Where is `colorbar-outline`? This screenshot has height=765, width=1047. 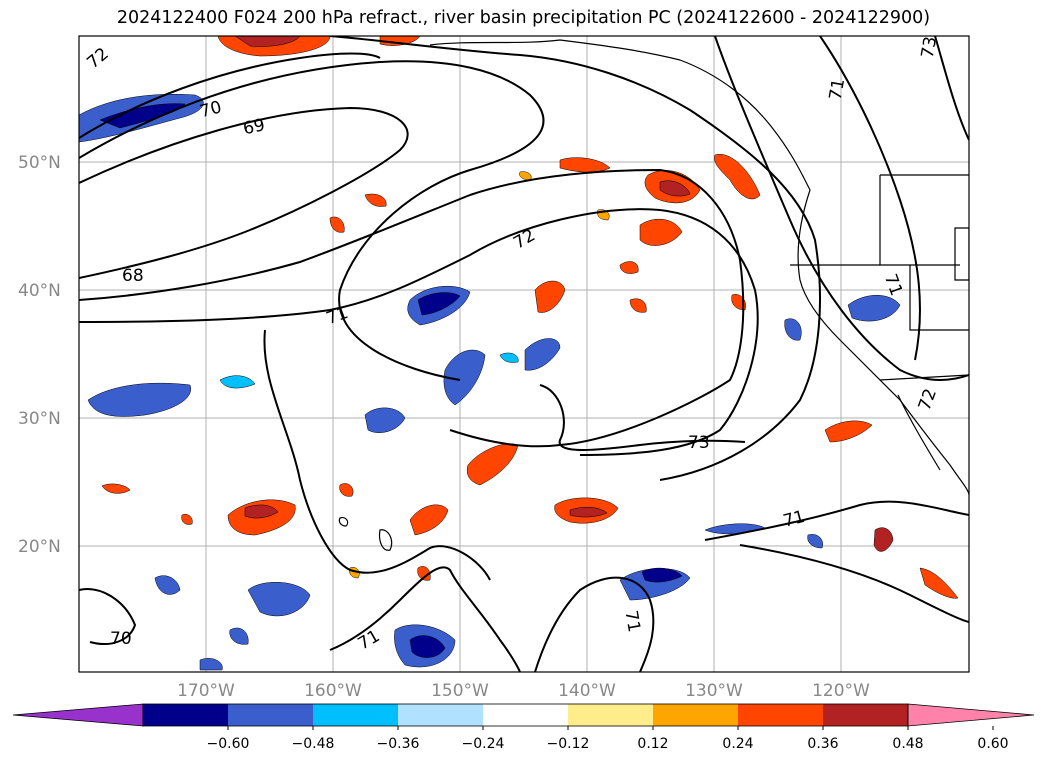 colorbar-outline is located at coordinates (525, 715).